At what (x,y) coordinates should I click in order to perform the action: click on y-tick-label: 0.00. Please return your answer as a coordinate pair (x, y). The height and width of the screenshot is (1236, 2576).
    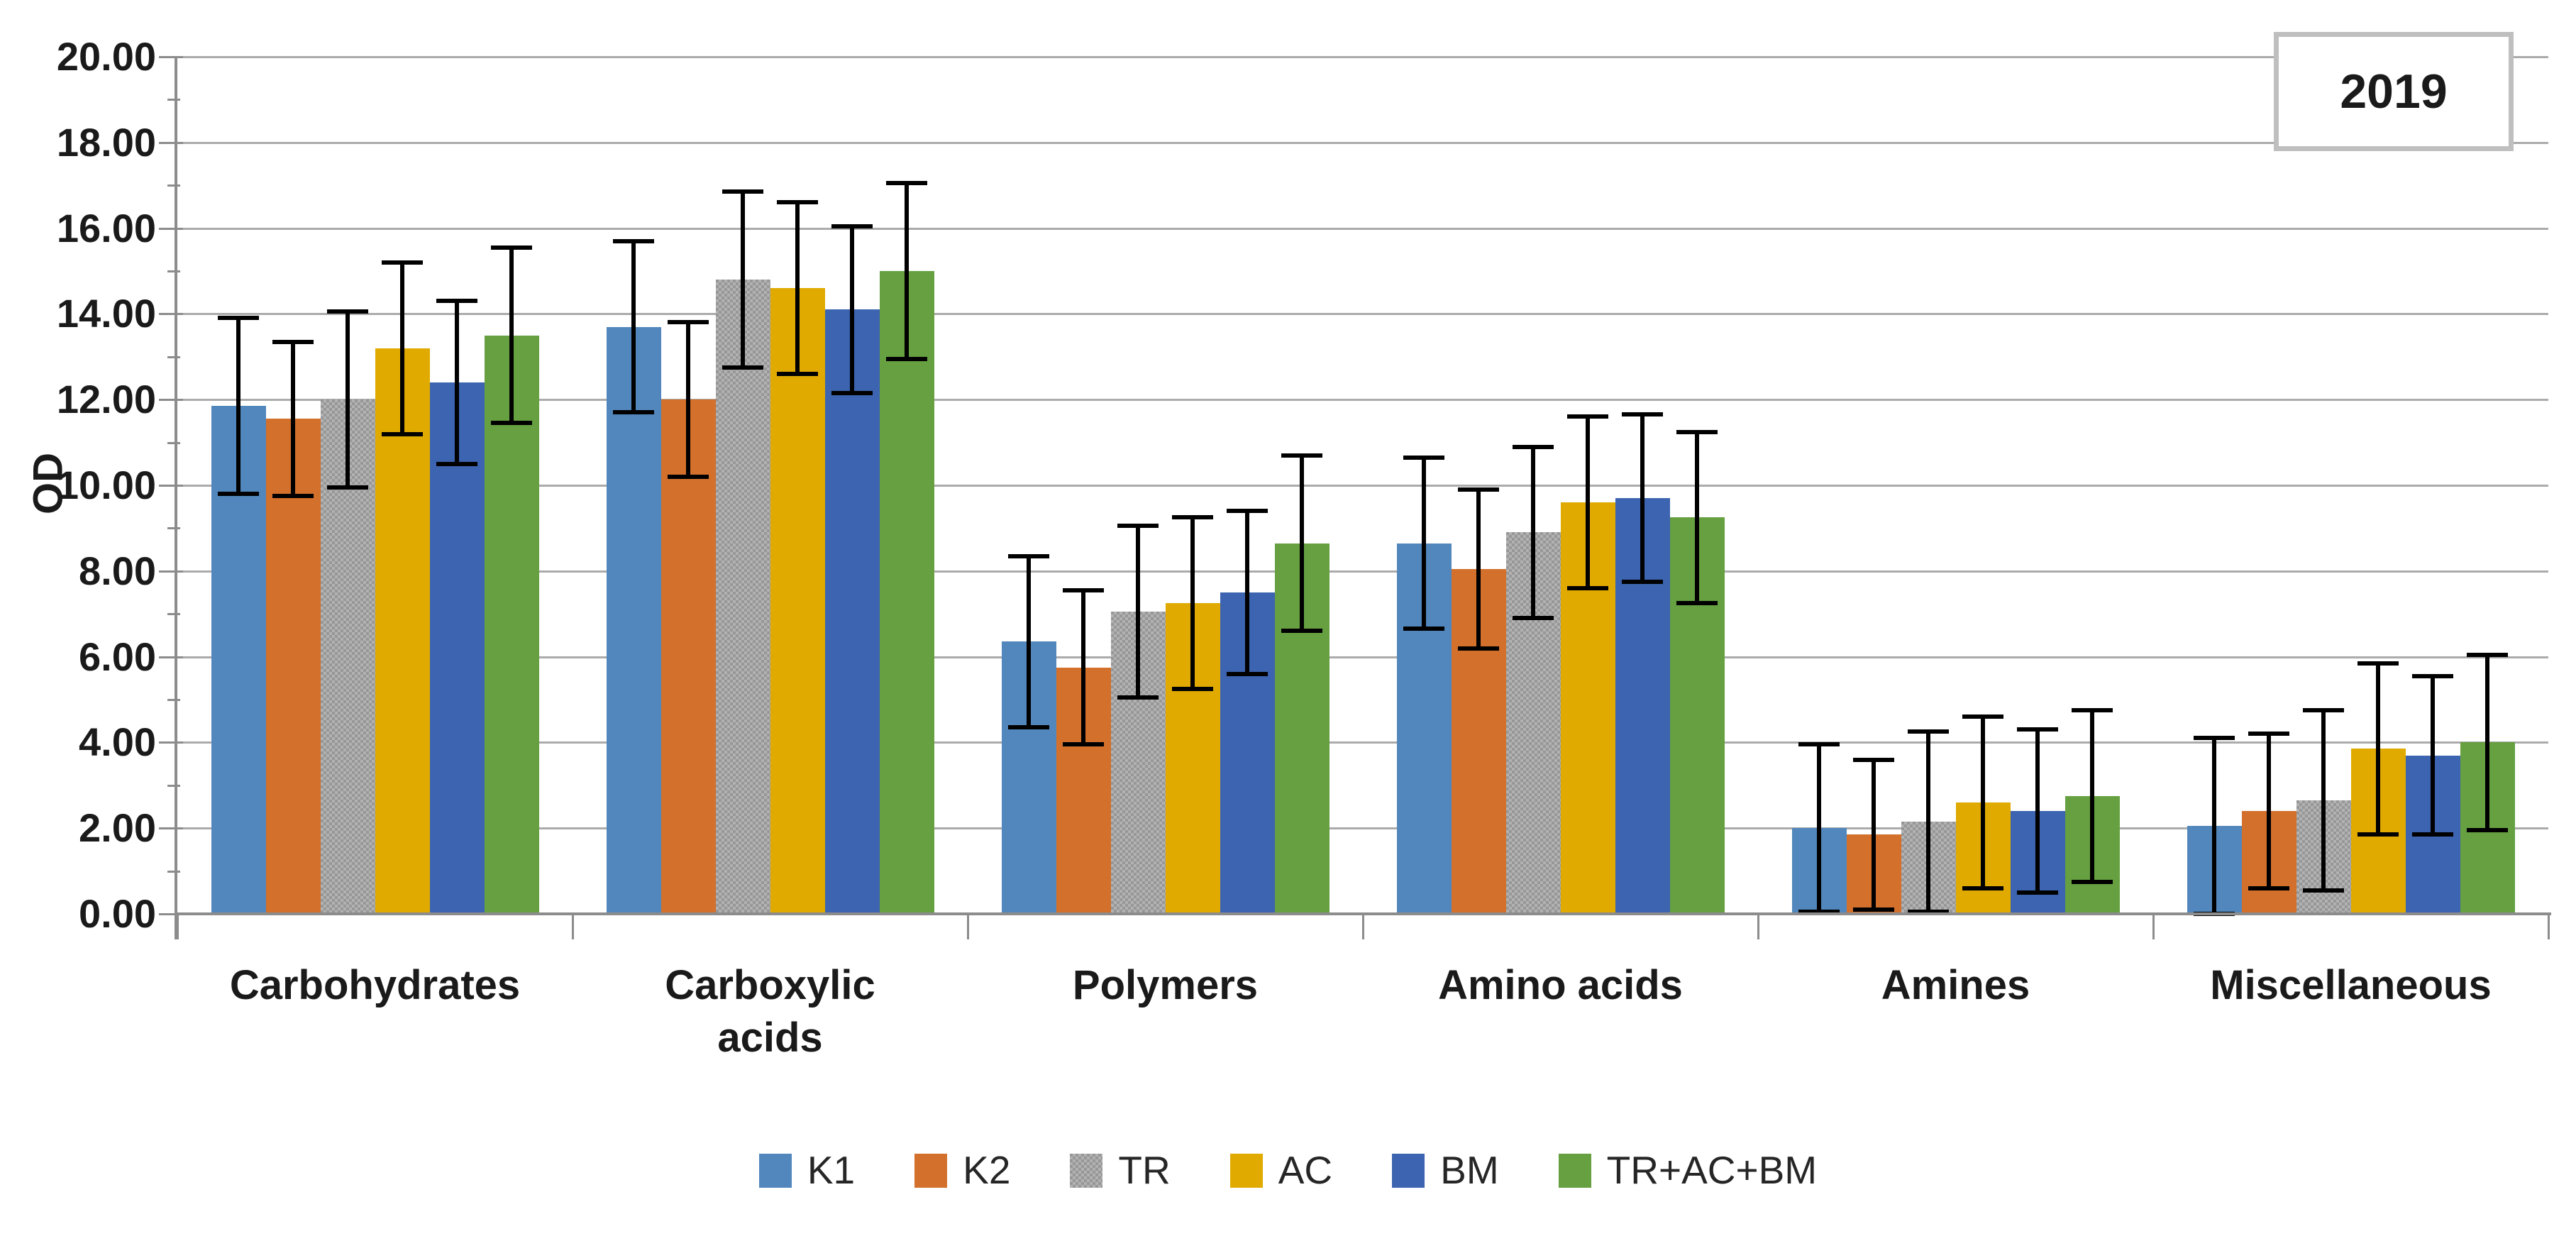
    Looking at the image, I should click on (117, 913).